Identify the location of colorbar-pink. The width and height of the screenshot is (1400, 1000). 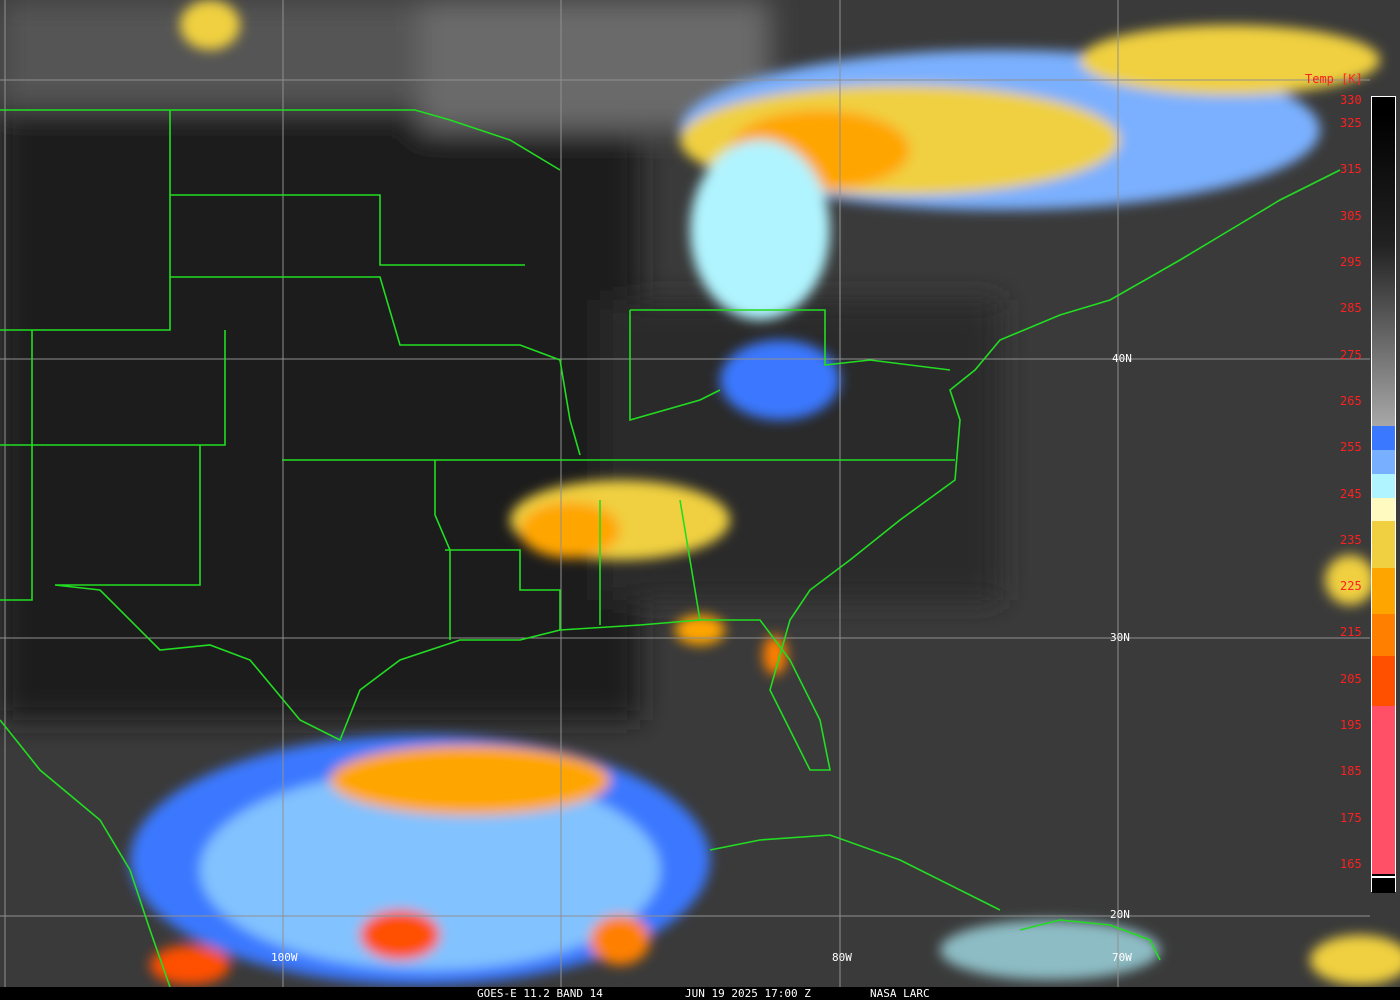
(1383, 790).